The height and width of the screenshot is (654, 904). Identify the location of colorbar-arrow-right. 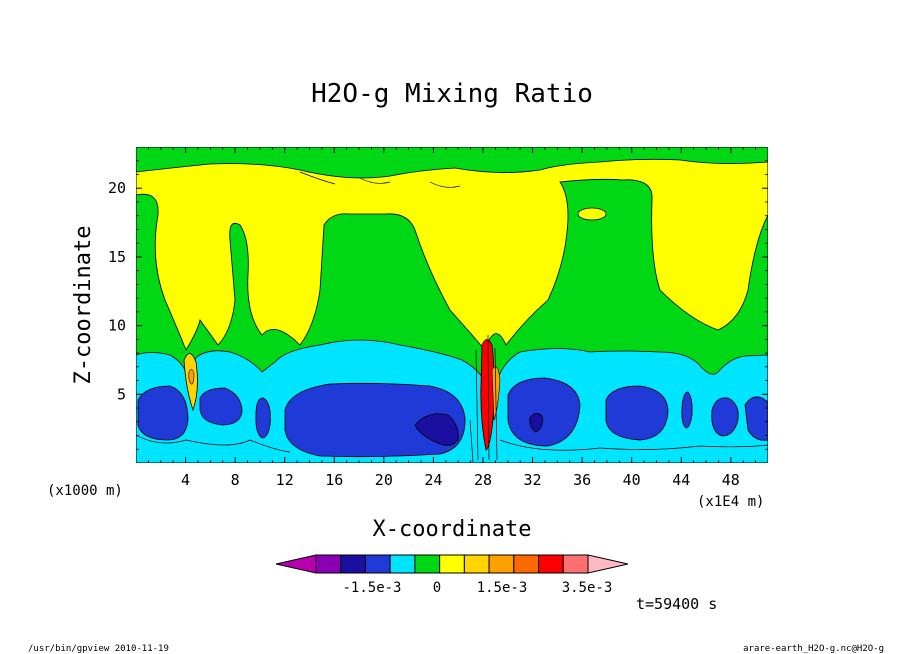
(608, 564).